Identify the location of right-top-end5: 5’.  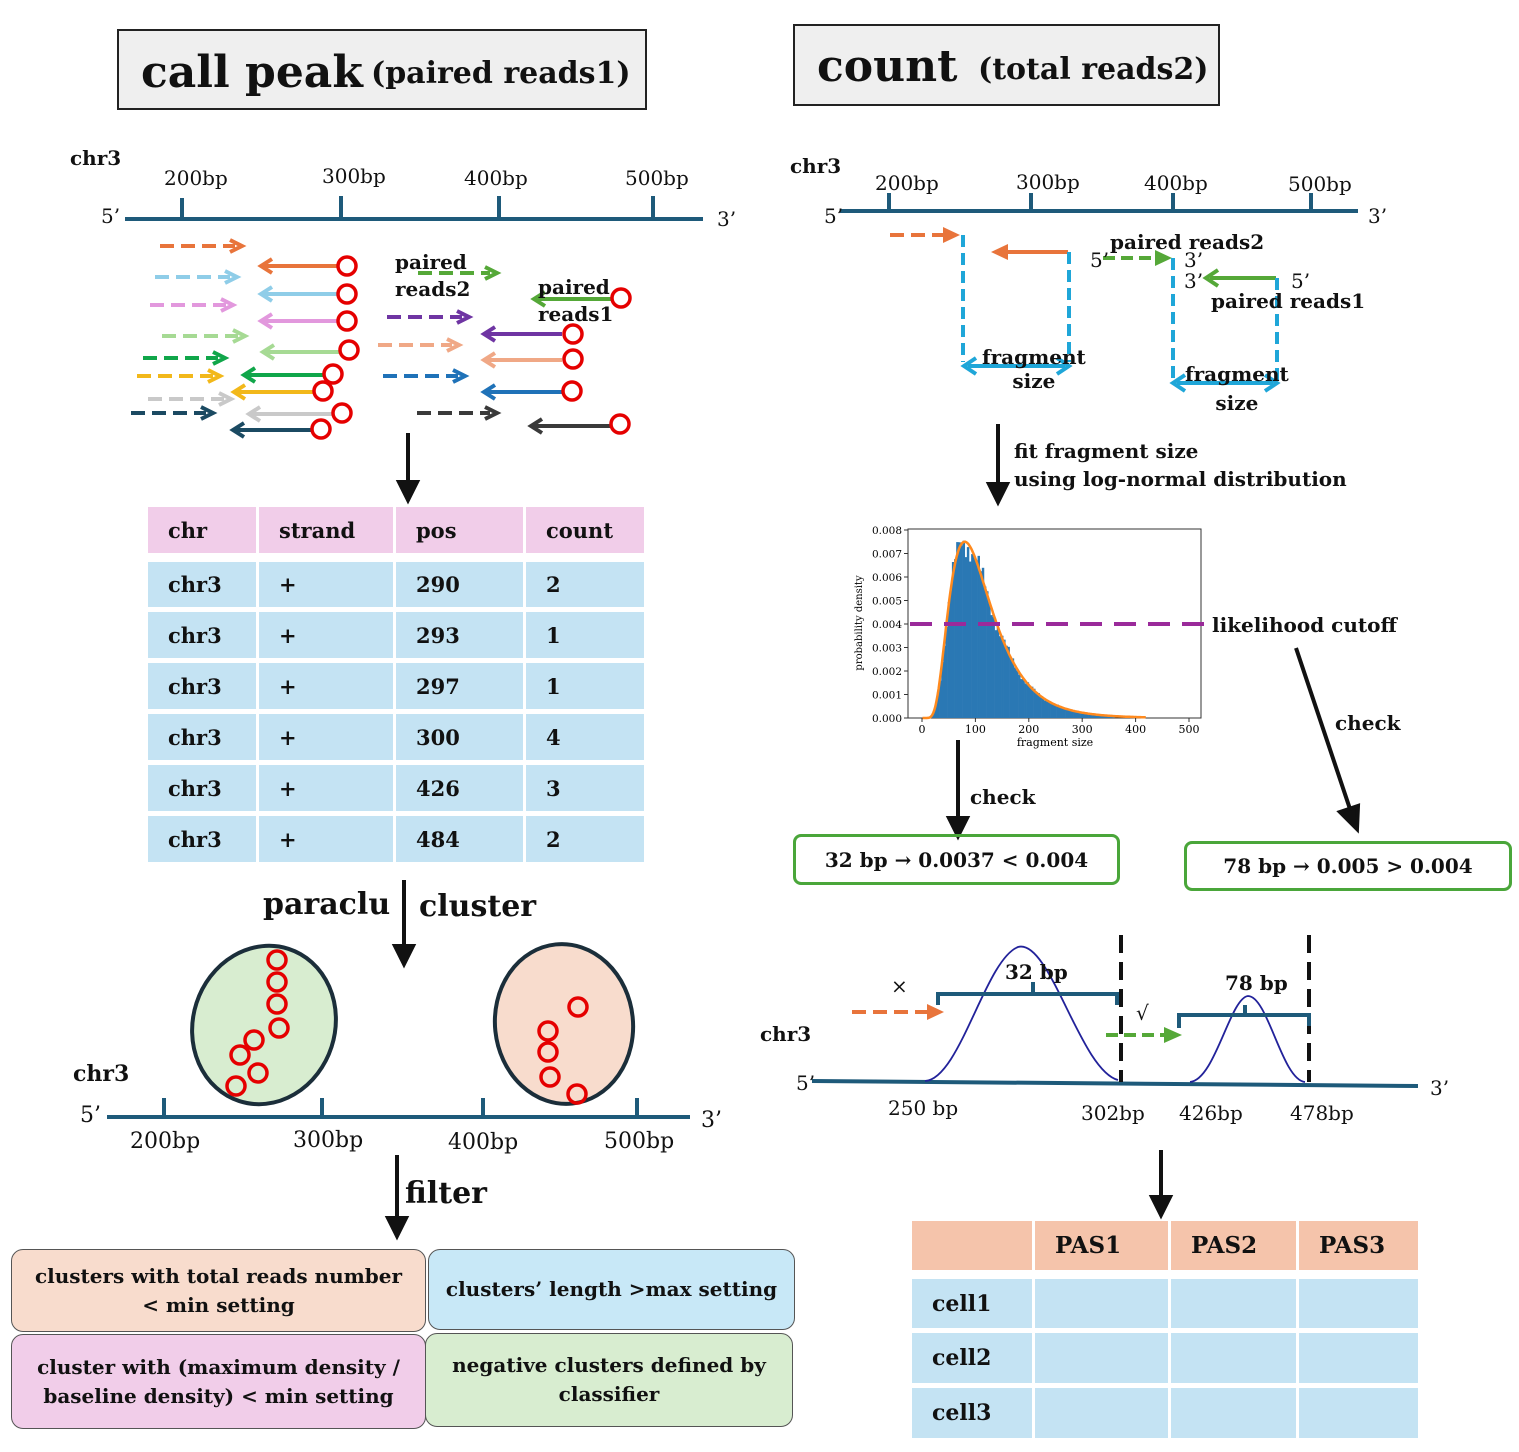
(834, 216).